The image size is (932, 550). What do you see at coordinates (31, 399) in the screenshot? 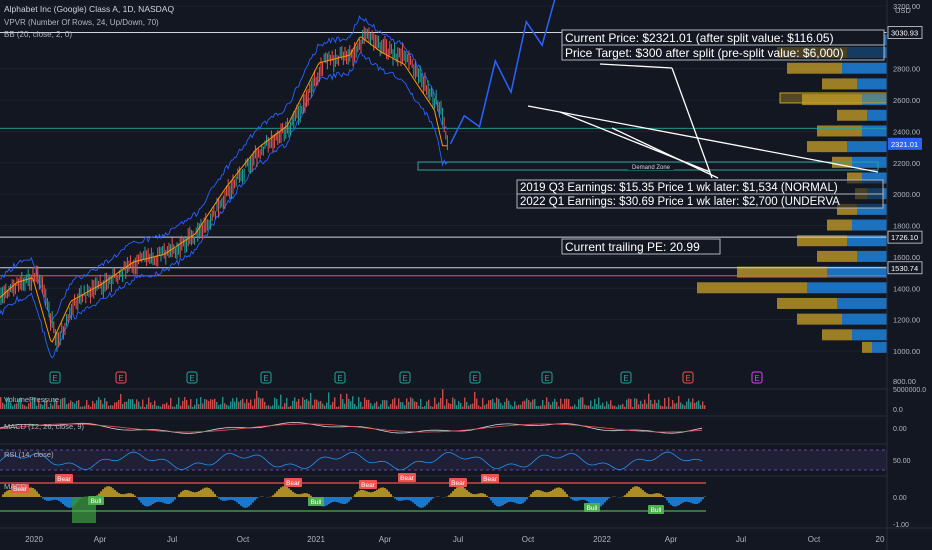
I see `volume-pane-title: VolumePressure` at bounding box center [31, 399].